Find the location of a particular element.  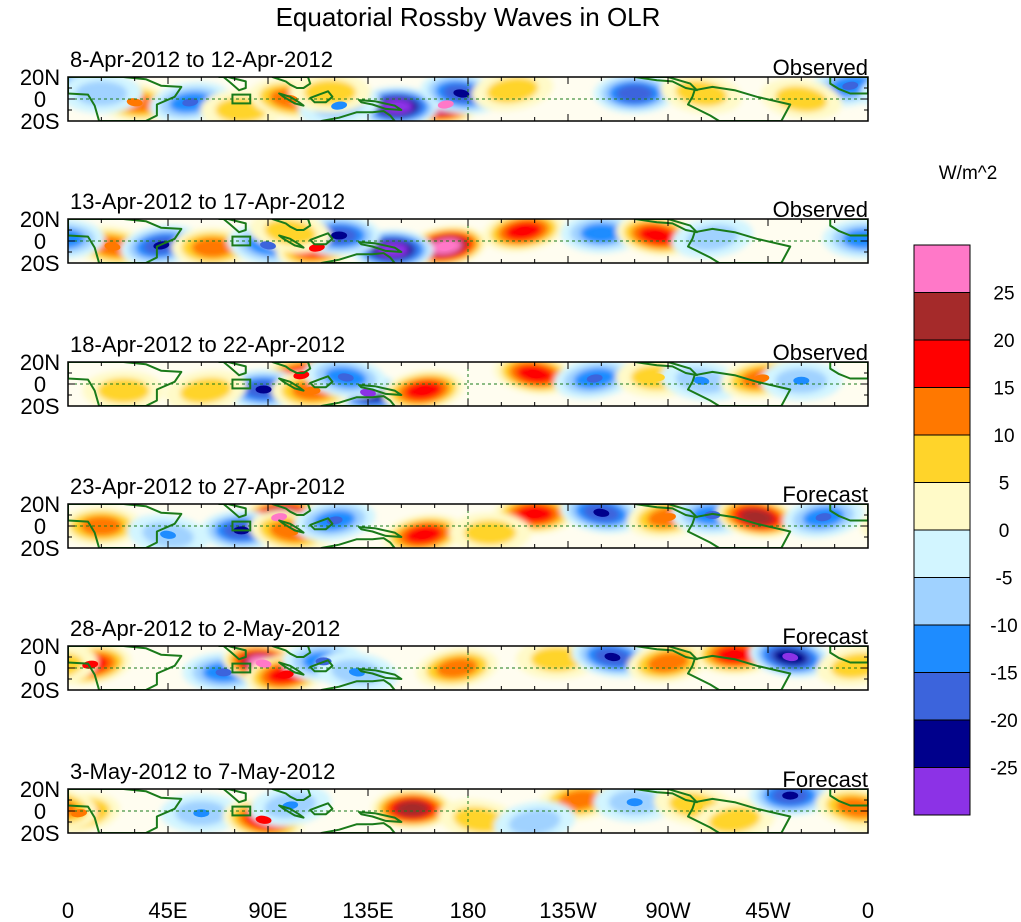

colorbar-tick-label: -10 is located at coordinates (1003, 626).